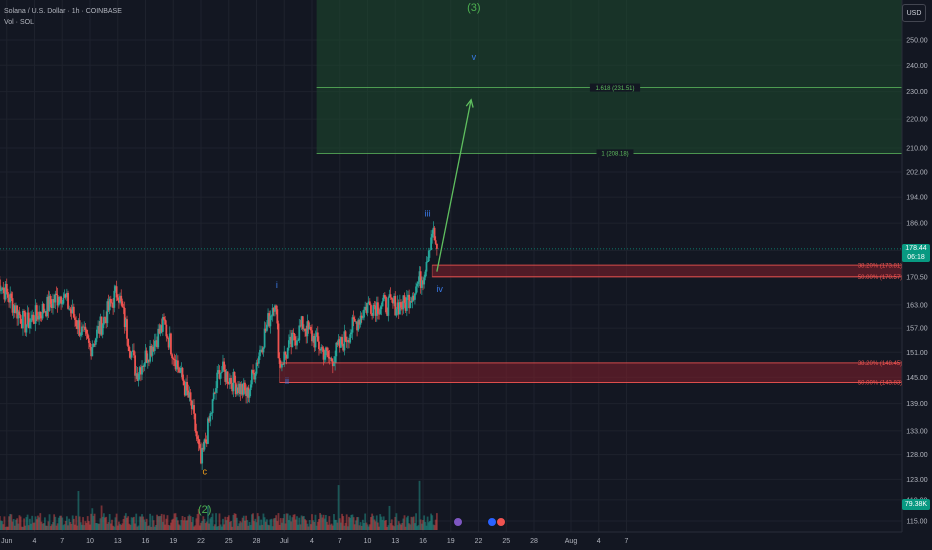 The height and width of the screenshot is (550, 932). I want to click on volume-label: Vol · SOL, so click(19, 22).